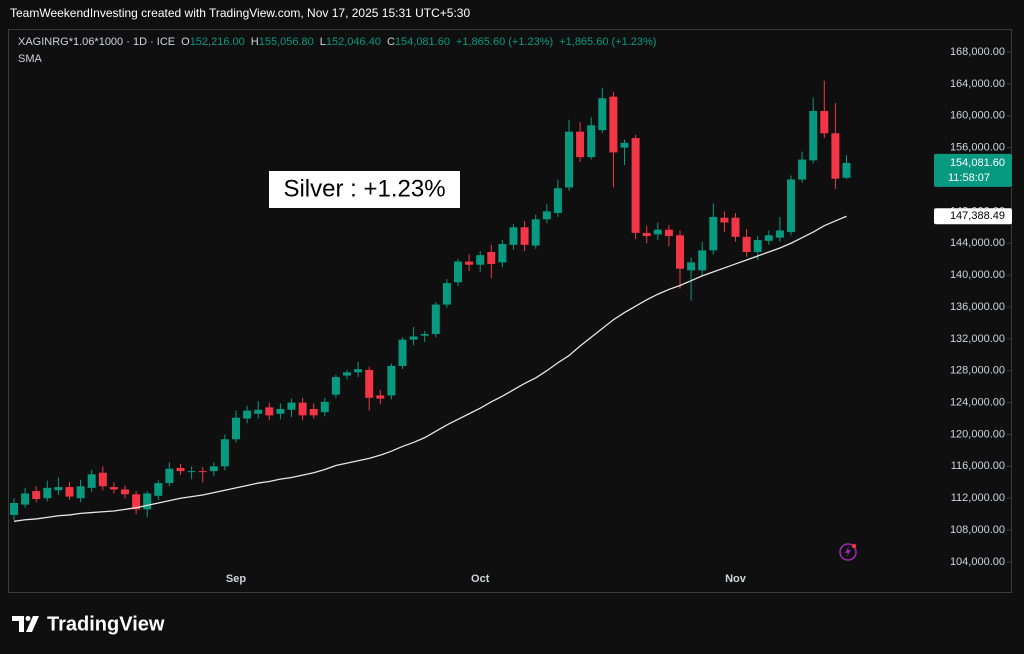 The width and height of the screenshot is (1024, 654). Describe the element at coordinates (977, 434) in the screenshot. I see `y-tick-label: 120,000.00` at that location.